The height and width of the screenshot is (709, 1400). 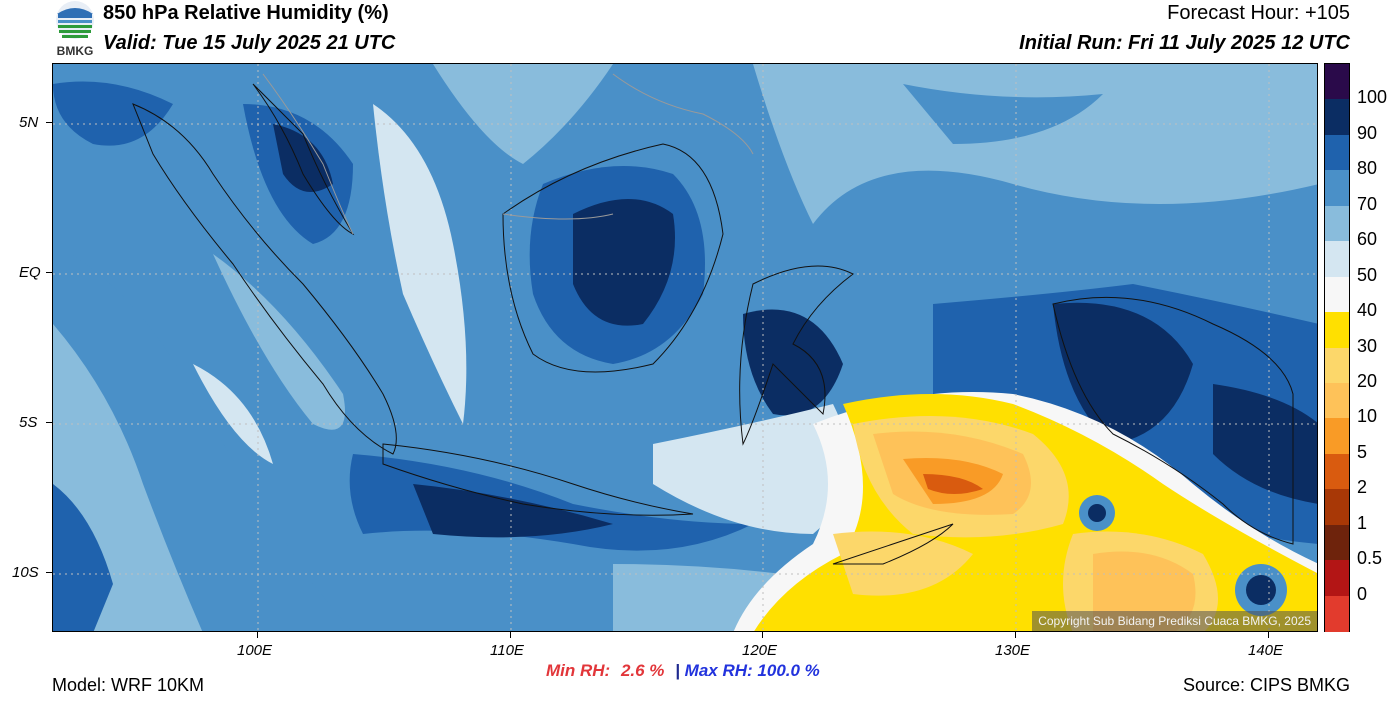 I want to click on colorbar-label: 60, so click(x=1367, y=239).